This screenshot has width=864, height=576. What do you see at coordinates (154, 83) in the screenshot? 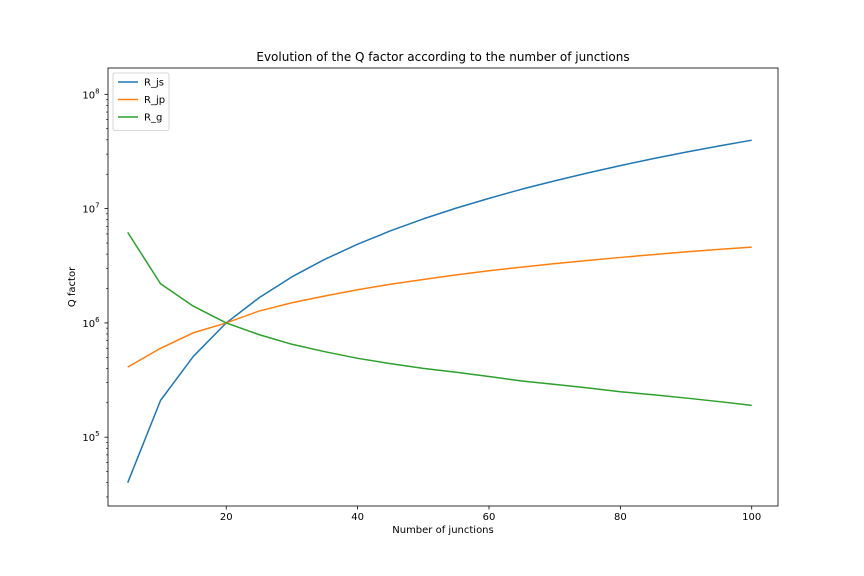
I see `legend-label: R_js` at bounding box center [154, 83].